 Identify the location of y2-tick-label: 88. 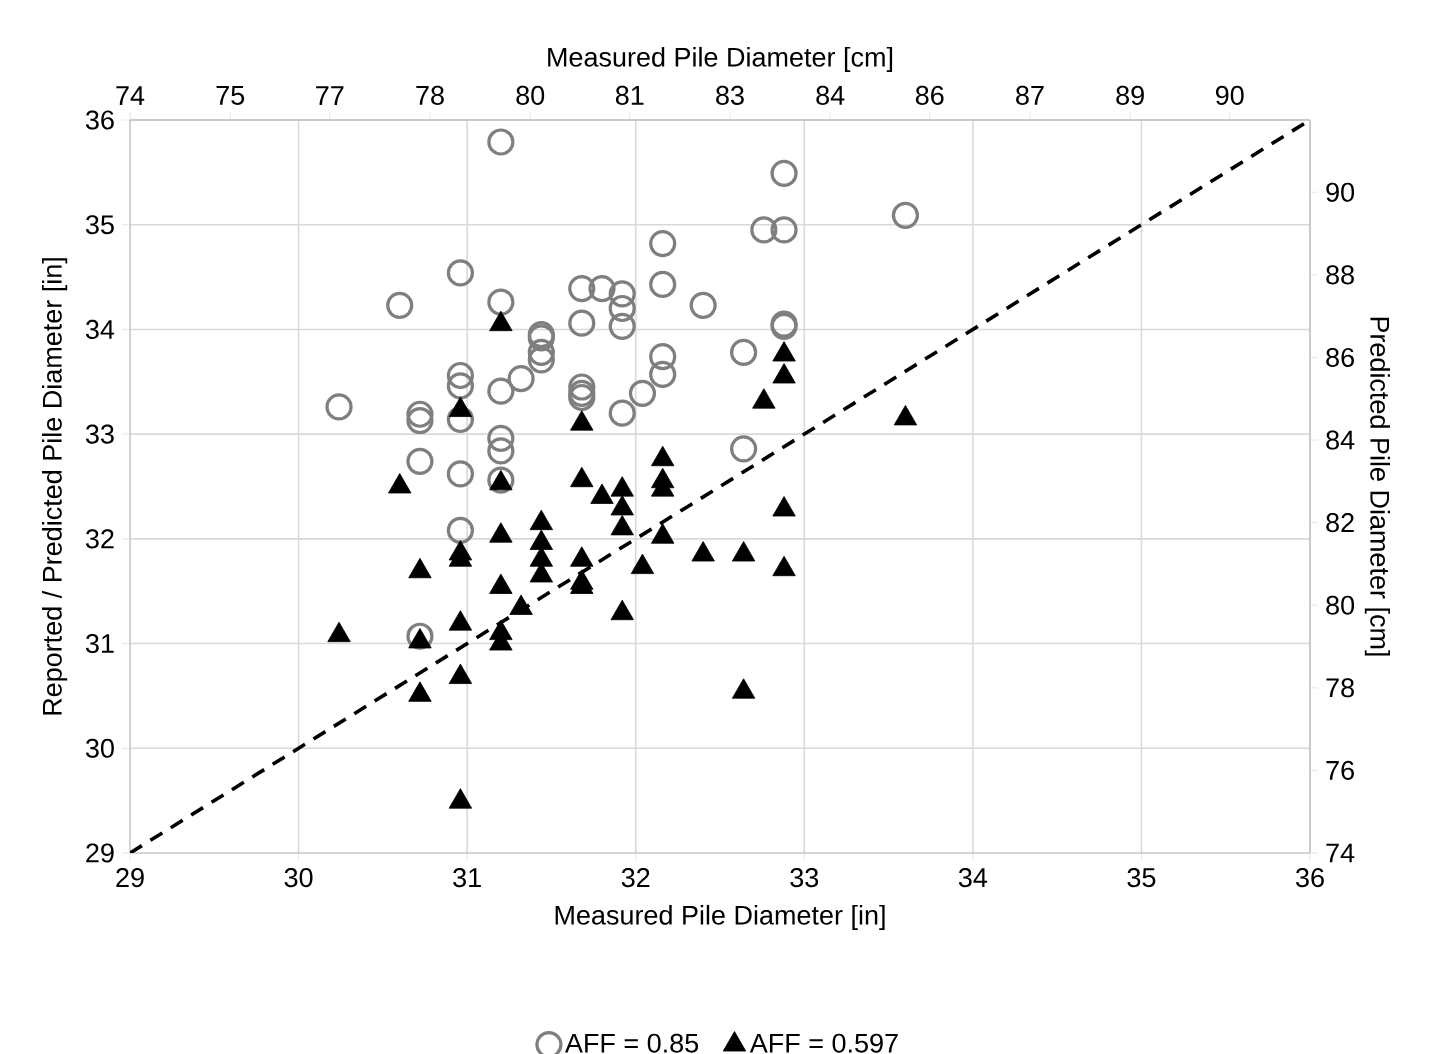
(1340, 275).